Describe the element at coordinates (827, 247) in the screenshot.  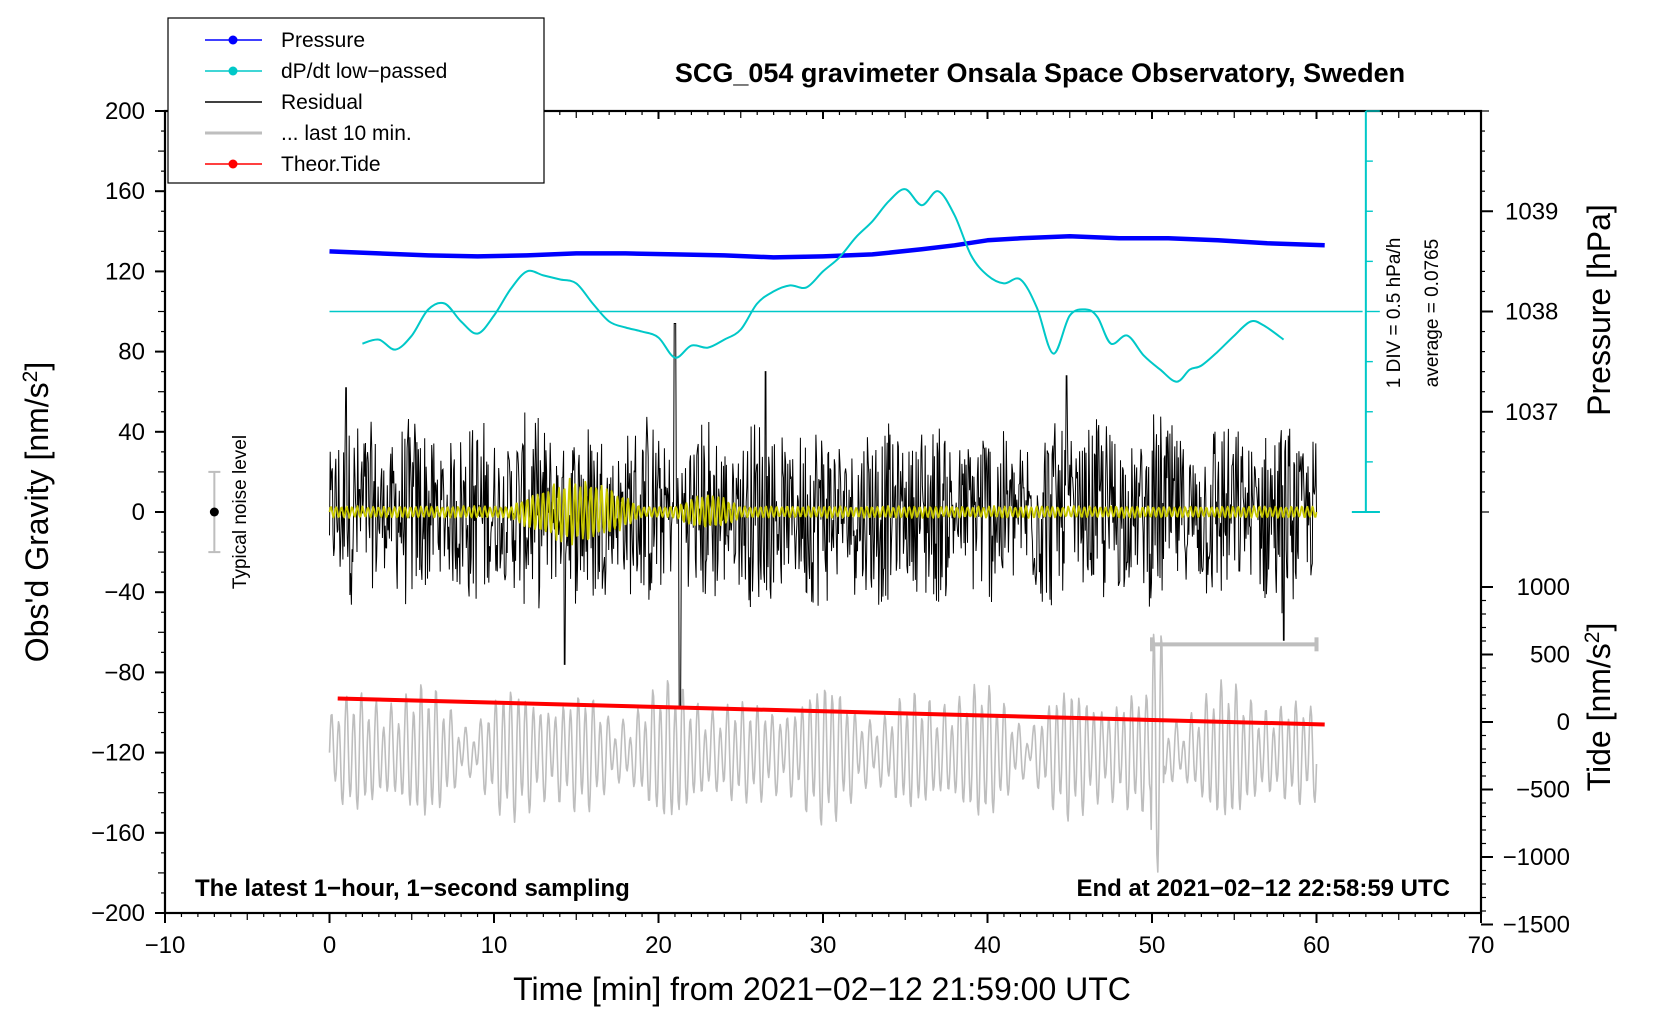
I see `pressure-line` at that location.